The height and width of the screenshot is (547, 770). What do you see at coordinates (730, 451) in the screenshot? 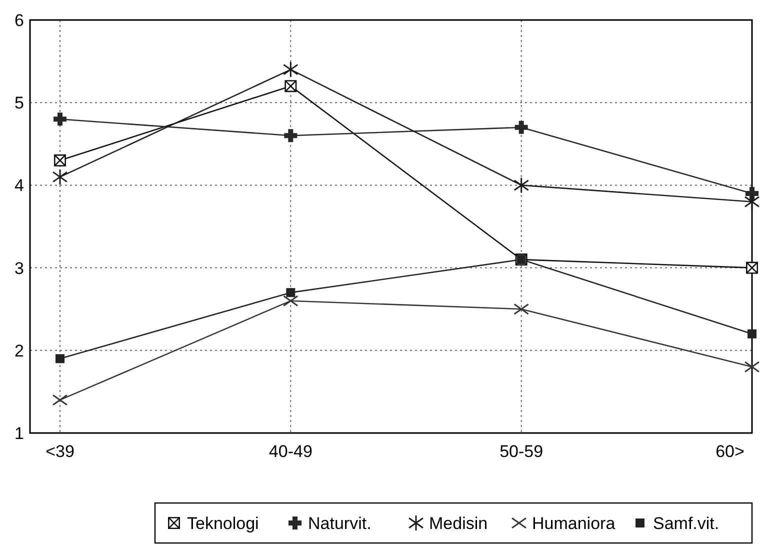
I see `x-tick-label: 60>` at bounding box center [730, 451].